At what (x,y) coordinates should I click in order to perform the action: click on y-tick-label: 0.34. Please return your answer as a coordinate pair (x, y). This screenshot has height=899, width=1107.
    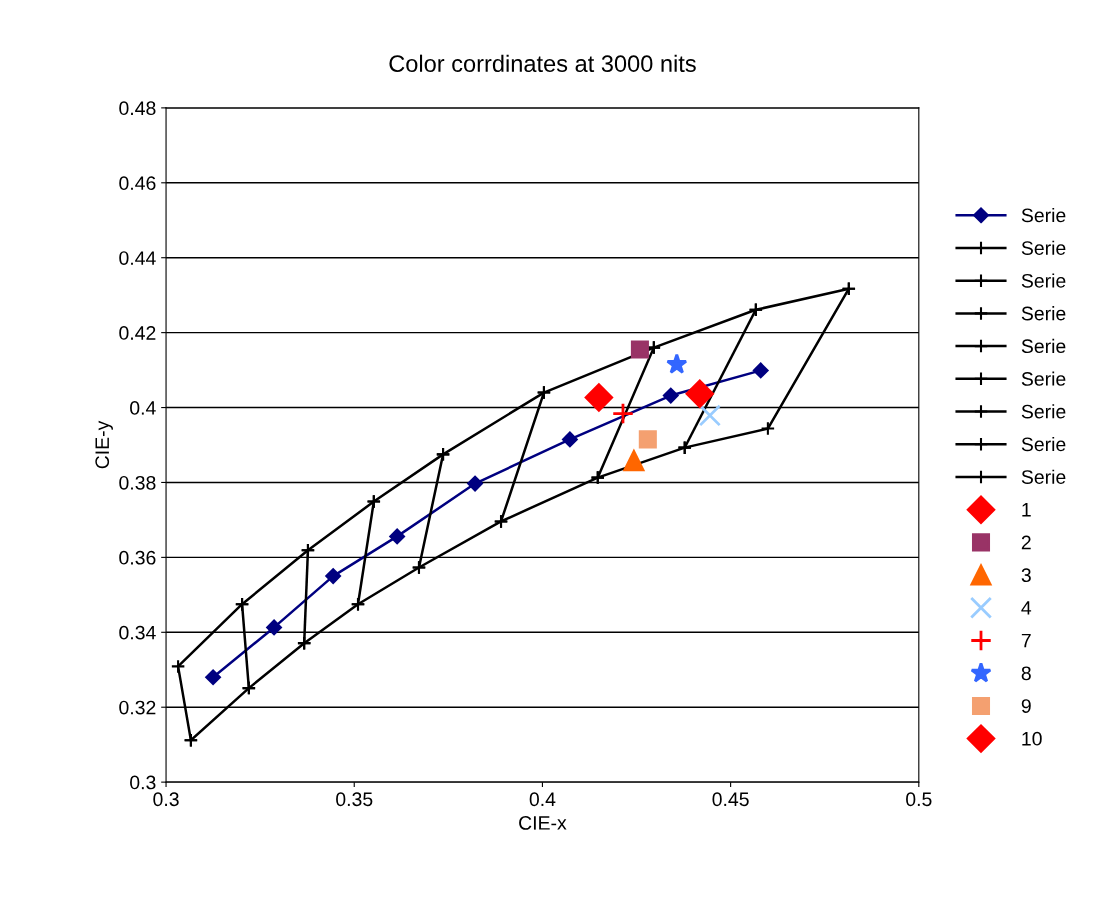
    Looking at the image, I should click on (137, 632).